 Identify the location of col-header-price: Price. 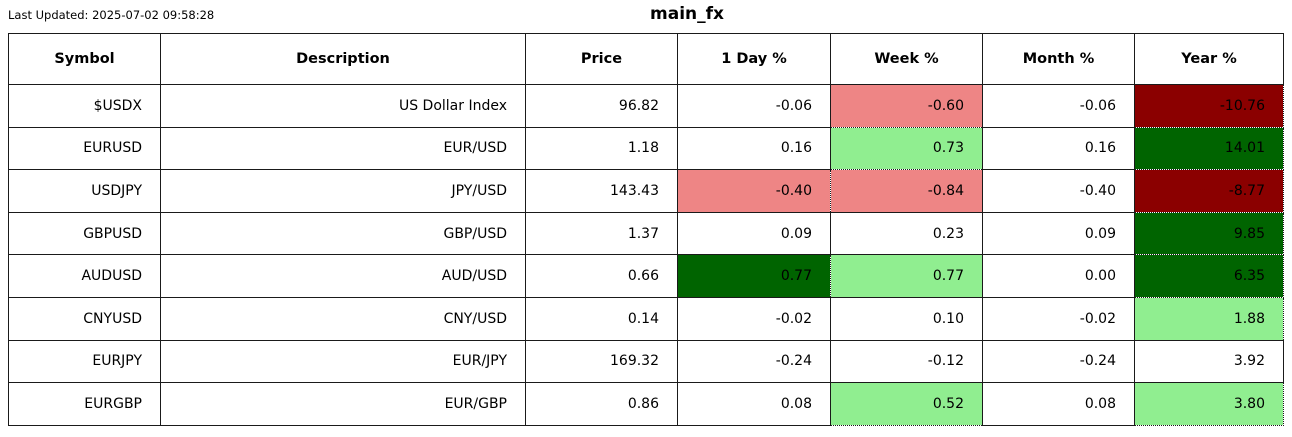
(601, 59).